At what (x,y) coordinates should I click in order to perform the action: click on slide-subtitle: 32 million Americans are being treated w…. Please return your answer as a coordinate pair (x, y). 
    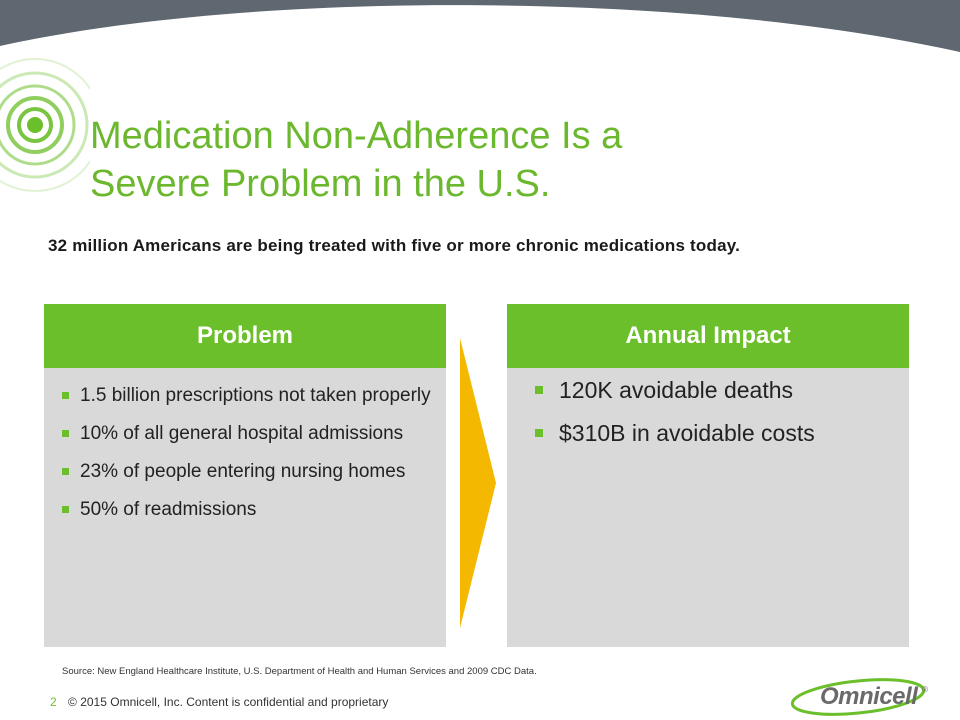
    Looking at the image, I should click on (394, 245).